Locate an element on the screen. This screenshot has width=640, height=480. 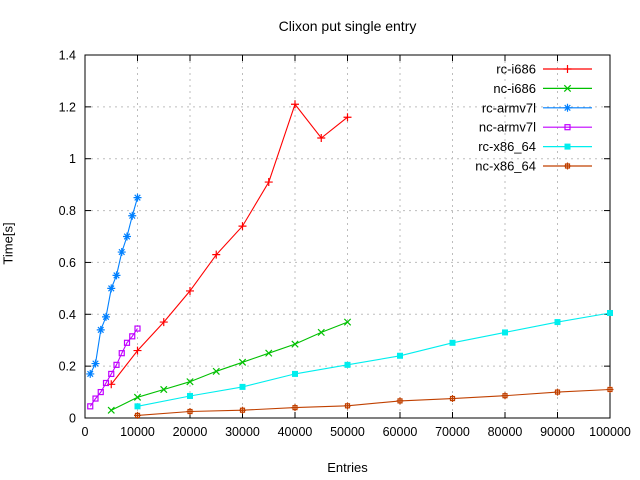
y-tick-label: 1 is located at coordinates (72, 159).